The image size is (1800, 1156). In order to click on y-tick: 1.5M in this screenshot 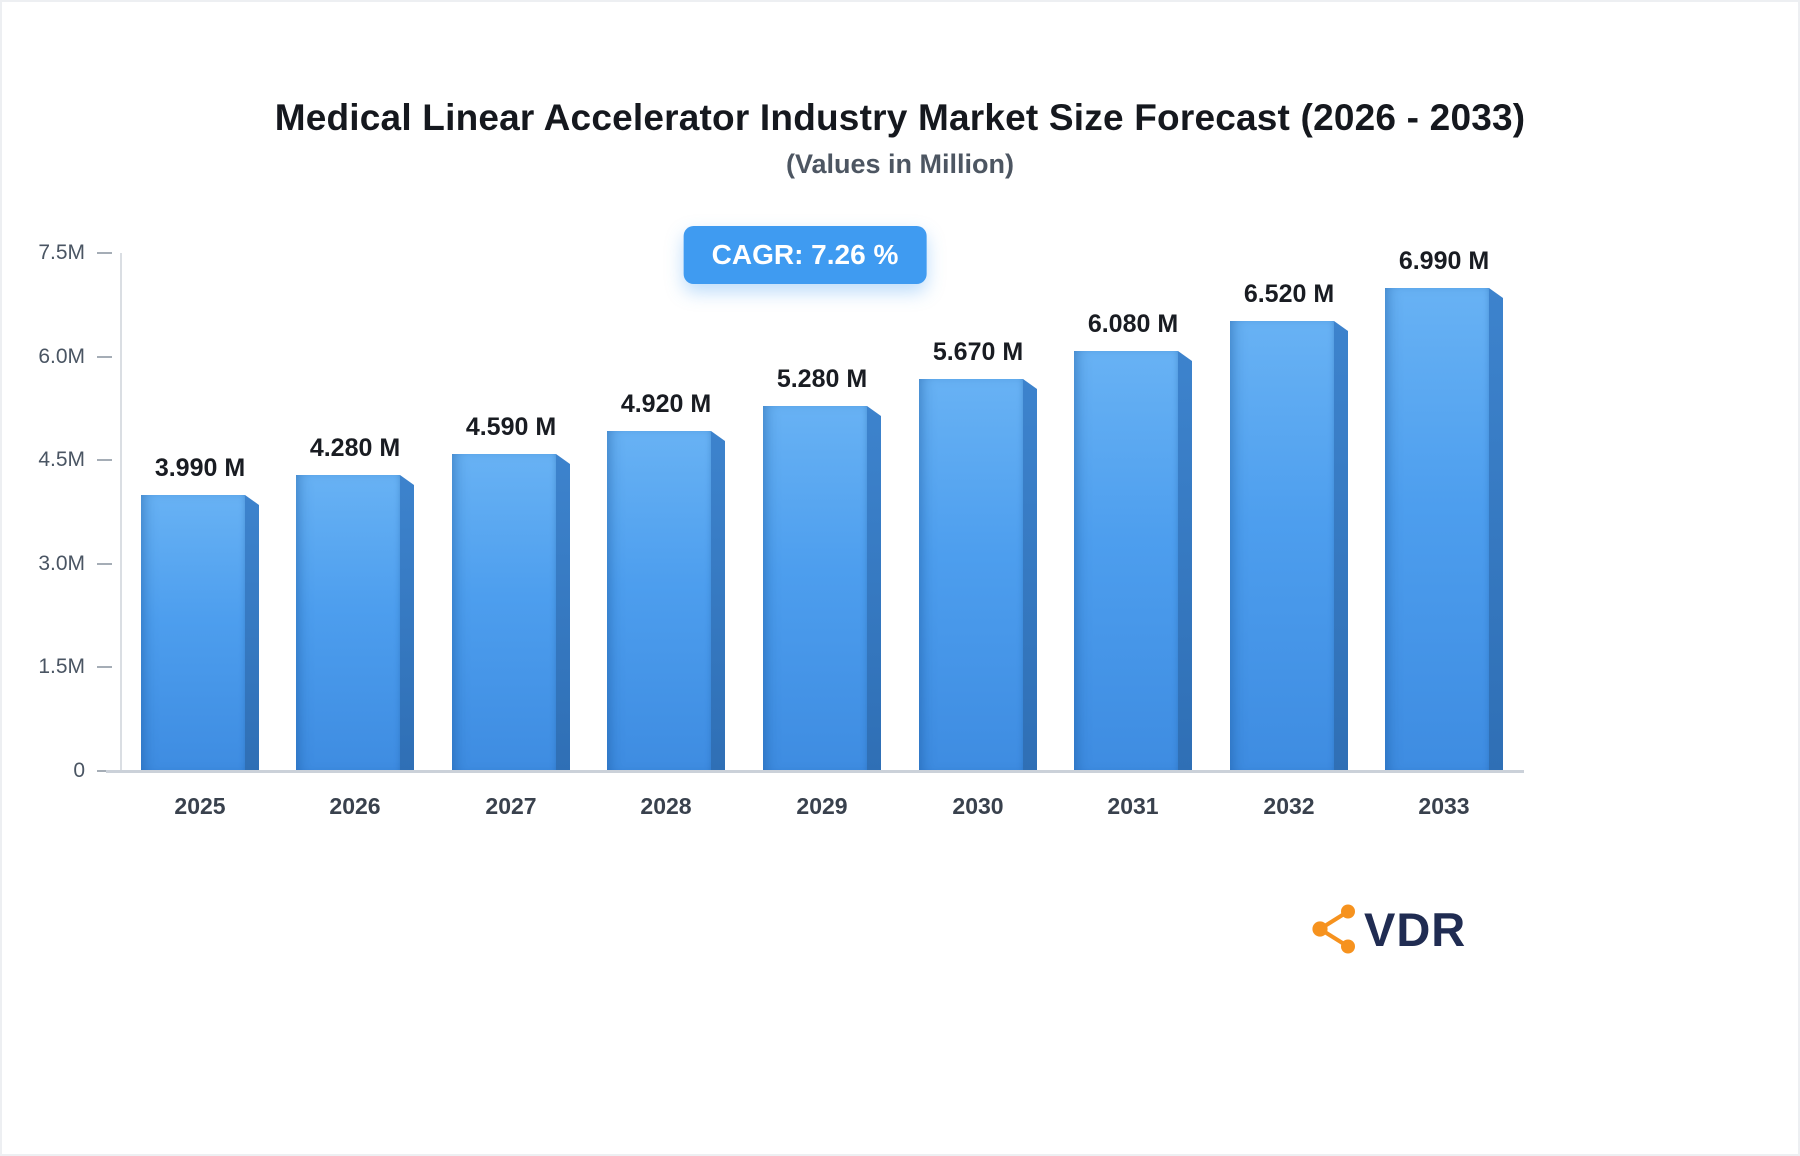, I will do `click(75, 667)`.